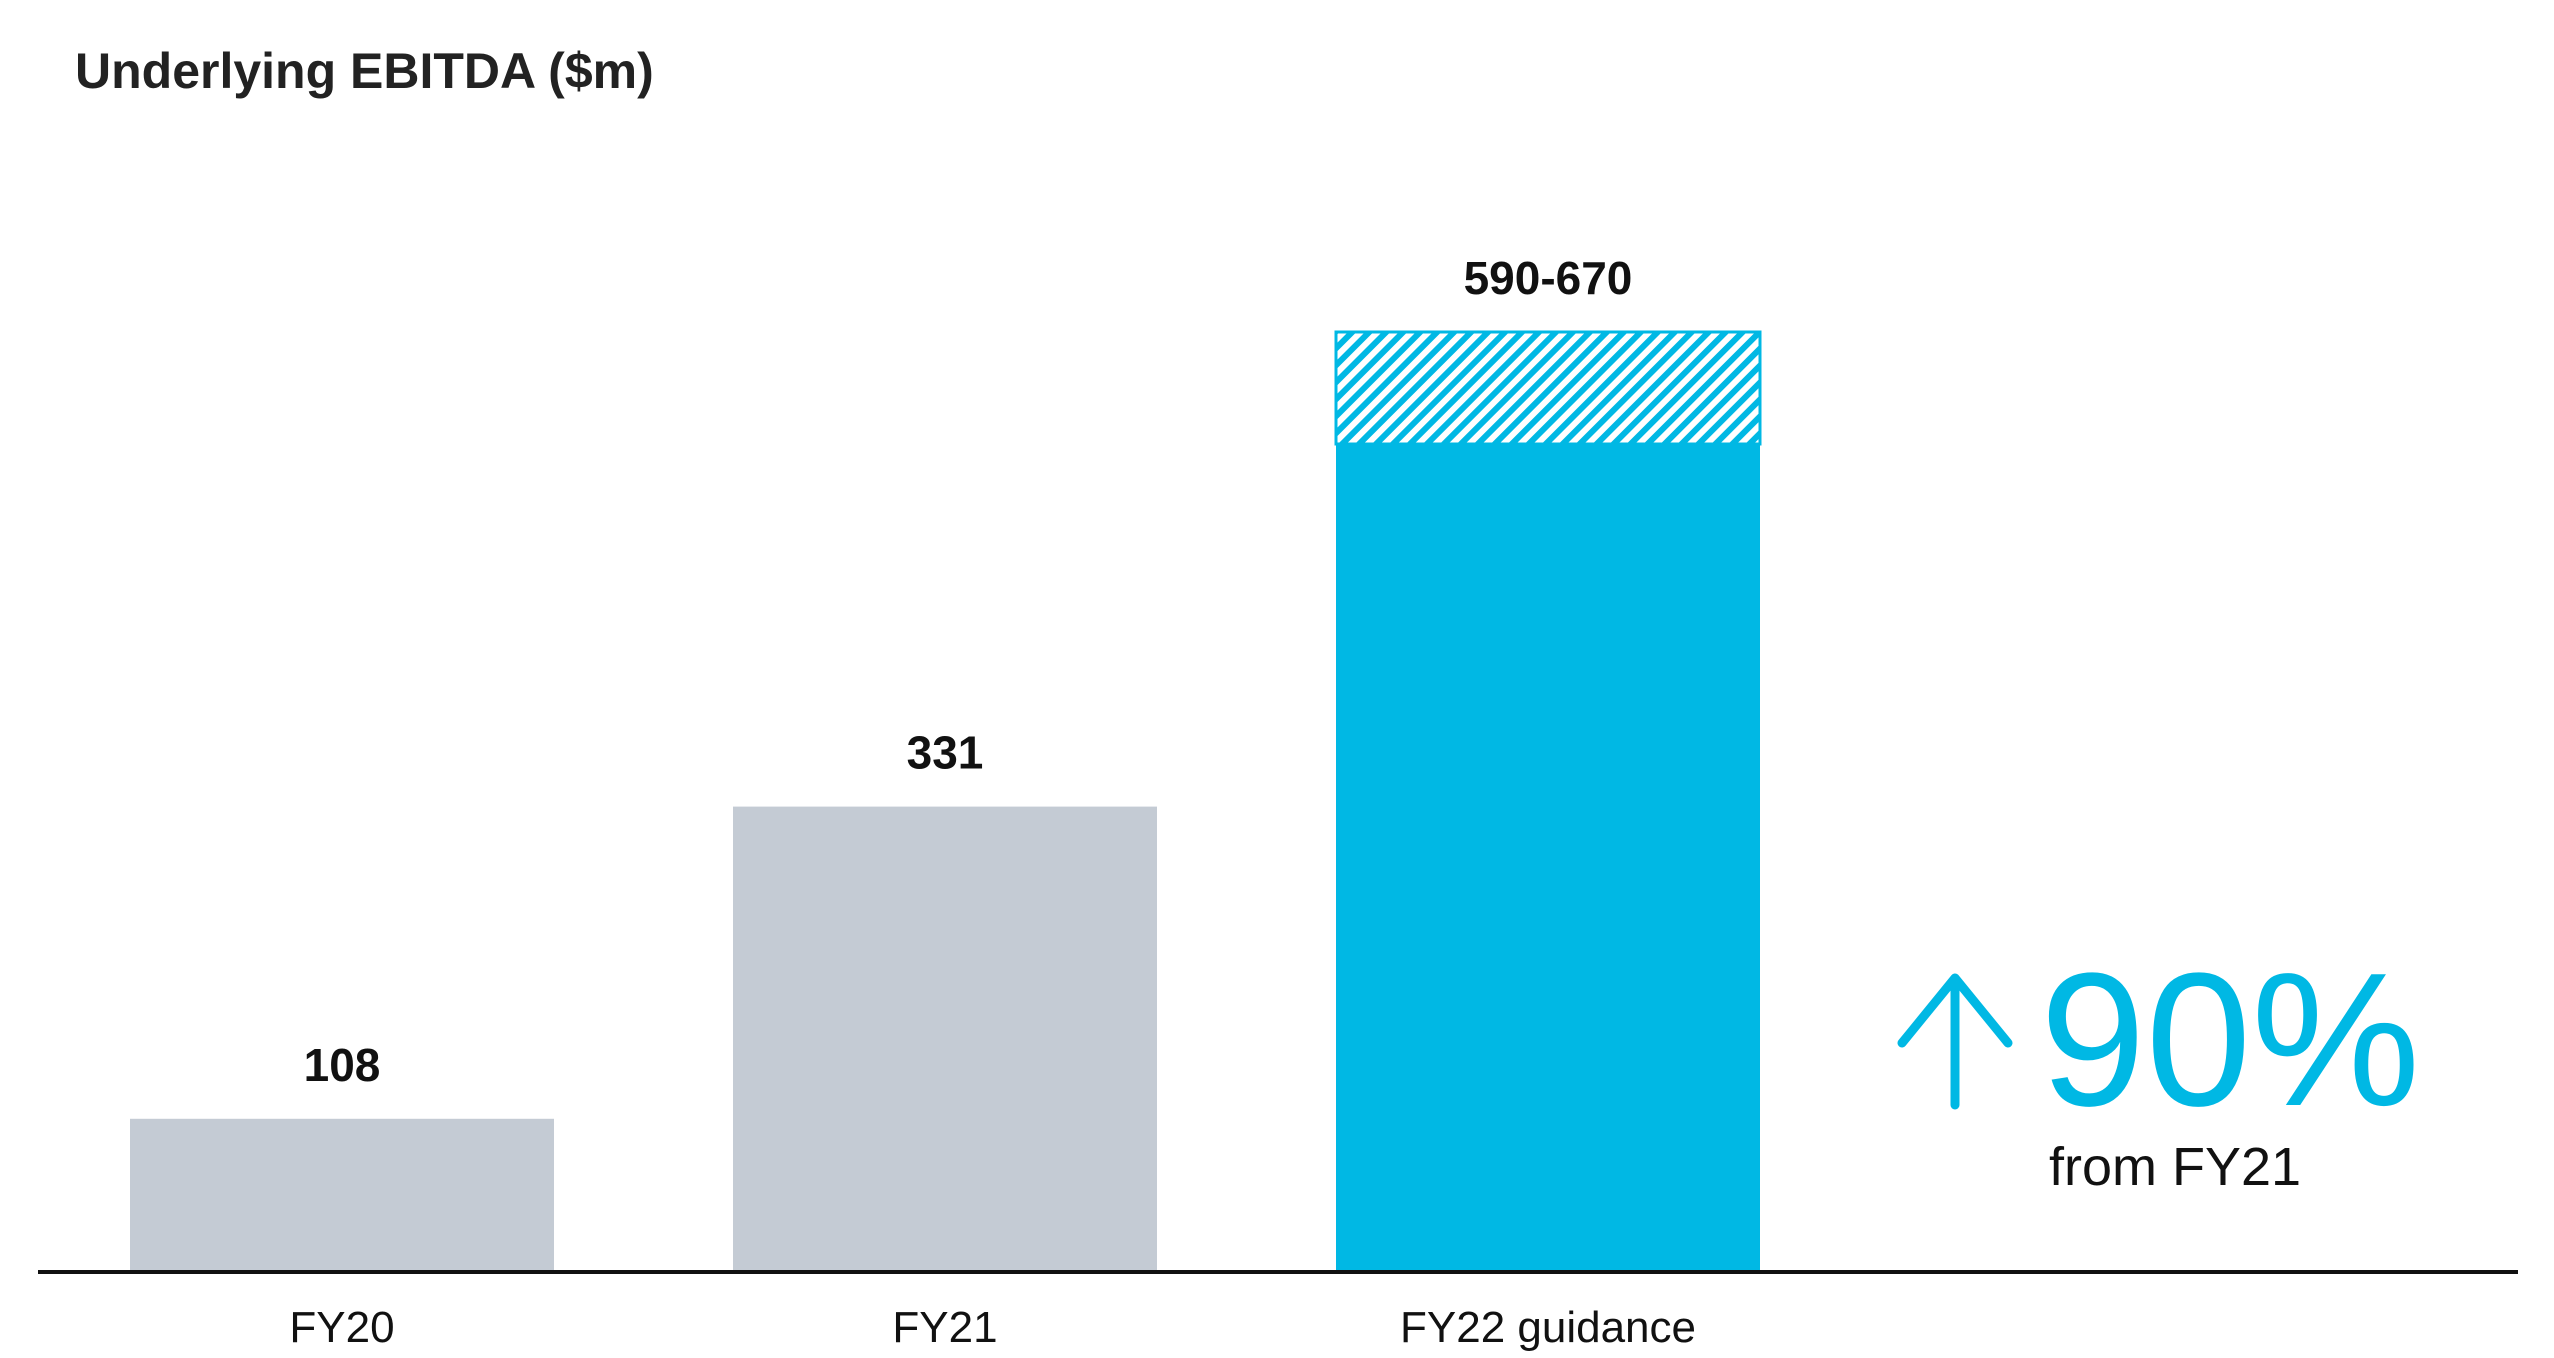  Describe the element at coordinates (1548, 388) in the screenshot. I see `bar-guidance-range` at that location.